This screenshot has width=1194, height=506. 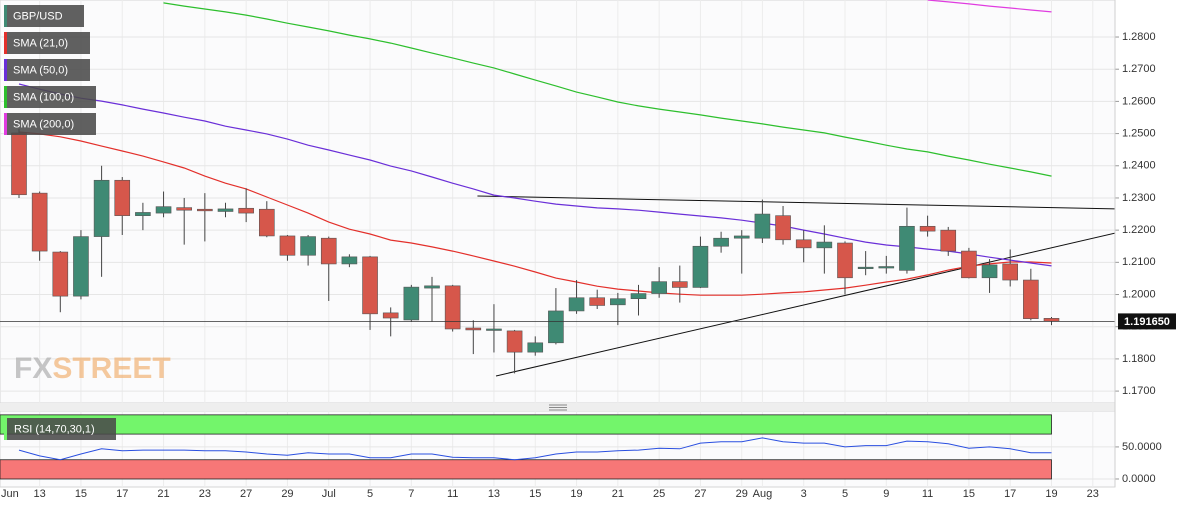 What do you see at coordinates (886, 494) in the screenshot?
I see `x-tick-label: 9` at bounding box center [886, 494].